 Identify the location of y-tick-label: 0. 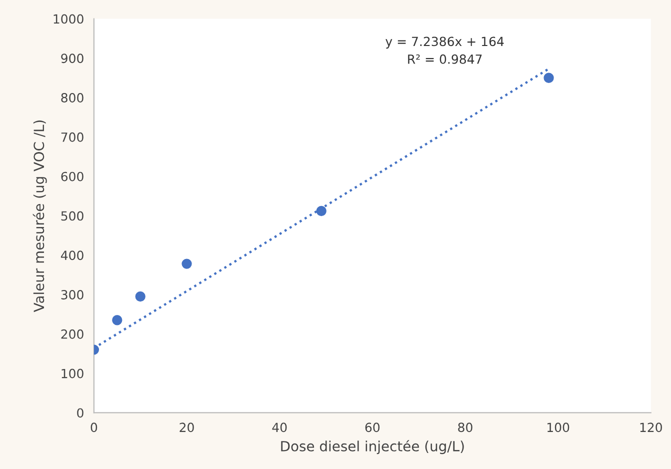
(80, 413).